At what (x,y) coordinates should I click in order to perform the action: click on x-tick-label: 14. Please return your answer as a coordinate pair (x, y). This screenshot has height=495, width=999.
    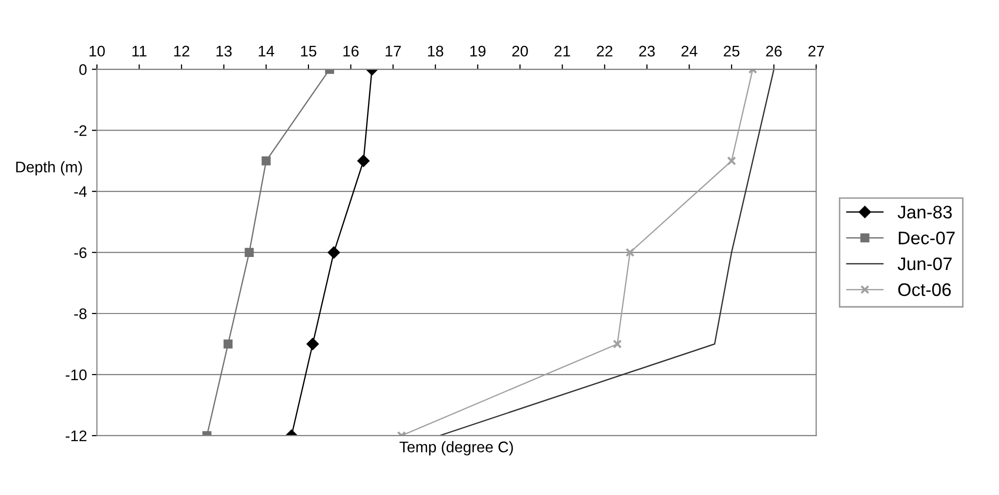
    Looking at the image, I should click on (266, 51).